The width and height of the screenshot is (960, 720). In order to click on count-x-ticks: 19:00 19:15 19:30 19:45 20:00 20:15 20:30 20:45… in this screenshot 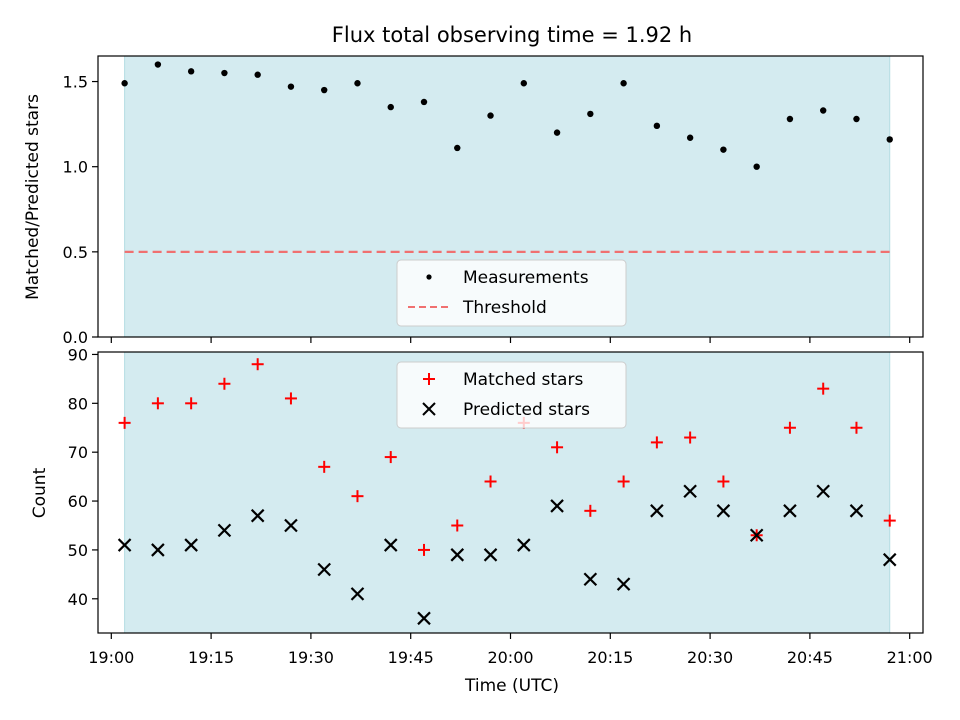, I will do `click(510, 650)`.